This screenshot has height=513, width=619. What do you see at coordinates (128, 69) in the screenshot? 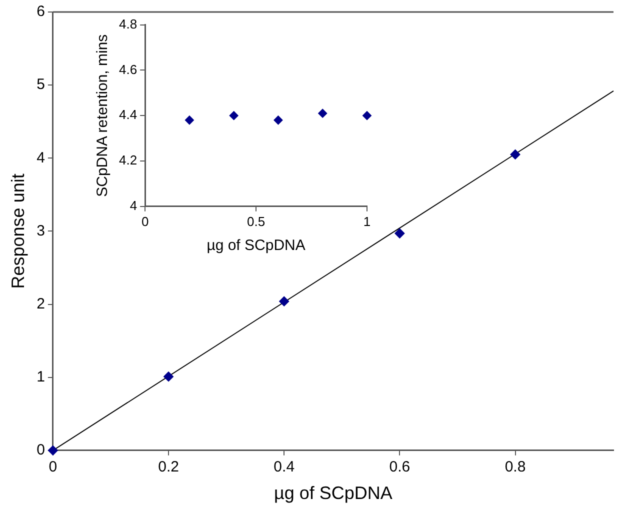
I see `y-tick-label: 4.6` at bounding box center [128, 69].